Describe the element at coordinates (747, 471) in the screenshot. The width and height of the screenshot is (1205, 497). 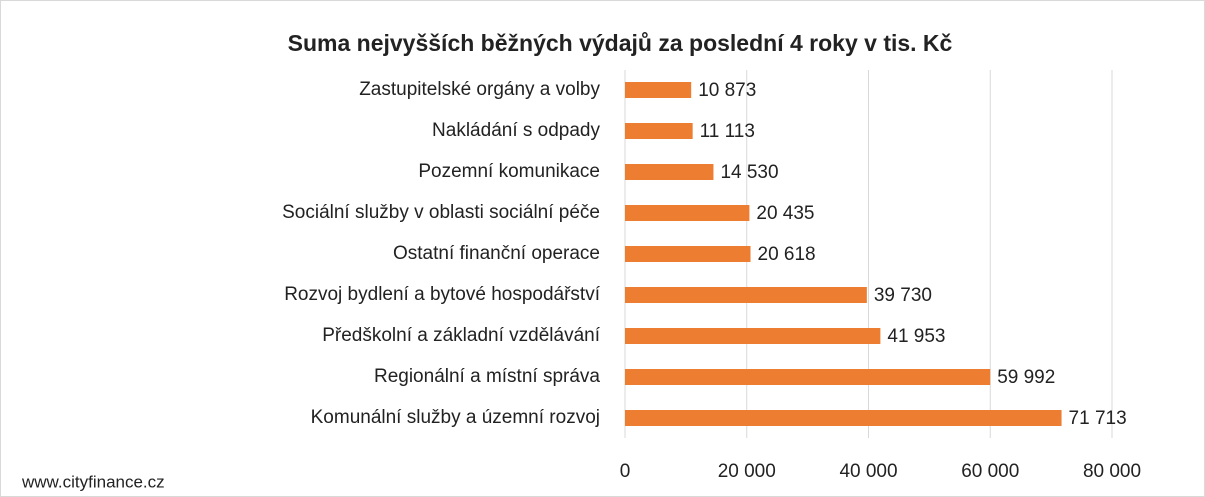
I see `x-tick-label: 20 000` at that location.